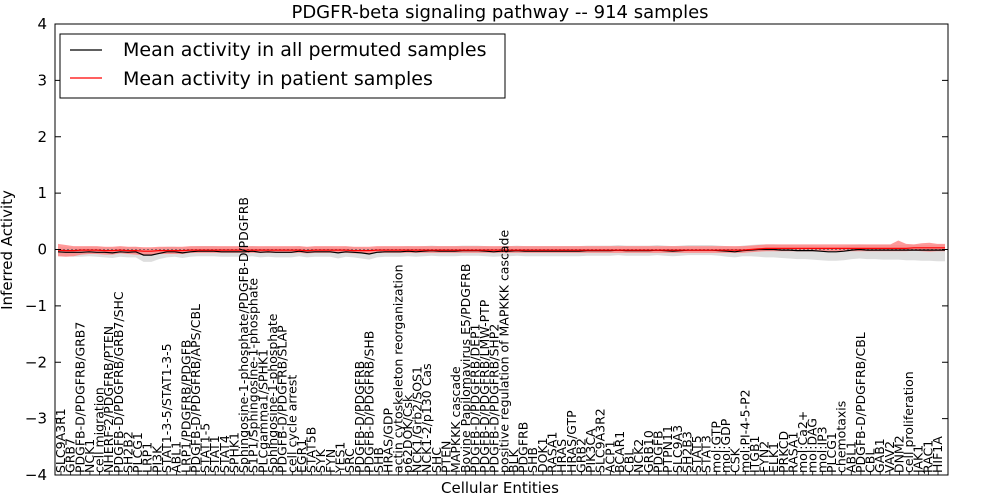 The image size is (1000, 500). I want to click on x-entity-label: NCK1, so click(89, 456).